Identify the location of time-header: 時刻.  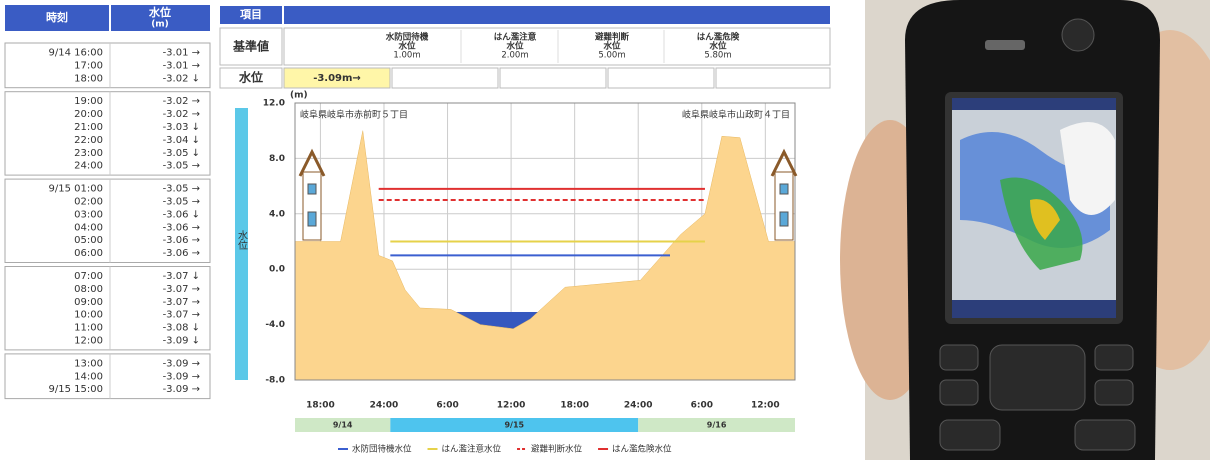
(57, 17).